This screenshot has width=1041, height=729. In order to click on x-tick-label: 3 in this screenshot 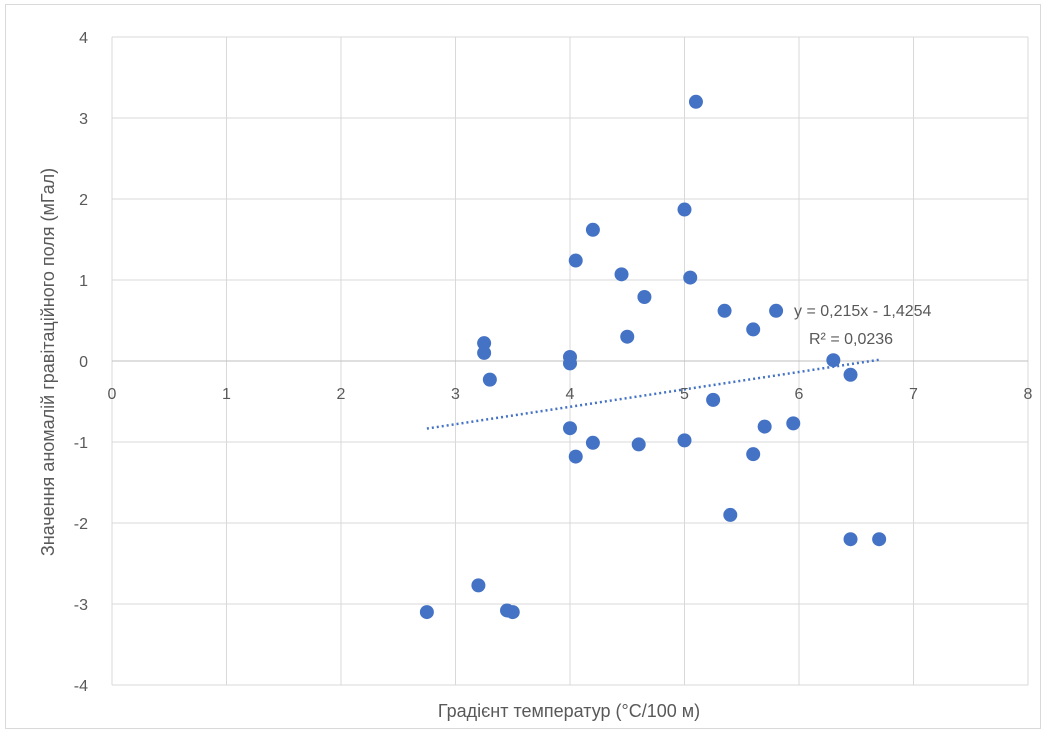, I will do `click(455, 394)`.